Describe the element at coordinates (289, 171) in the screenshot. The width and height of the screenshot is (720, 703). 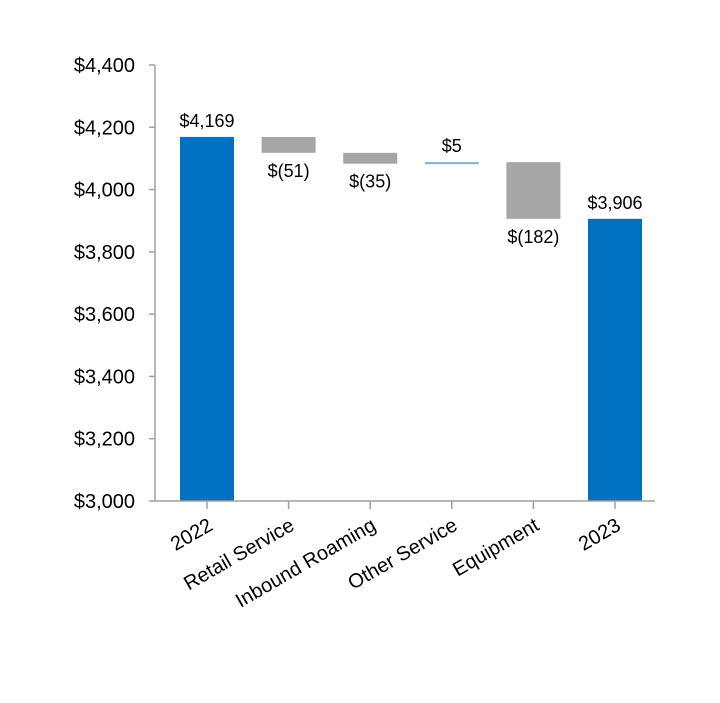
I see `data-label: $(51)` at that location.